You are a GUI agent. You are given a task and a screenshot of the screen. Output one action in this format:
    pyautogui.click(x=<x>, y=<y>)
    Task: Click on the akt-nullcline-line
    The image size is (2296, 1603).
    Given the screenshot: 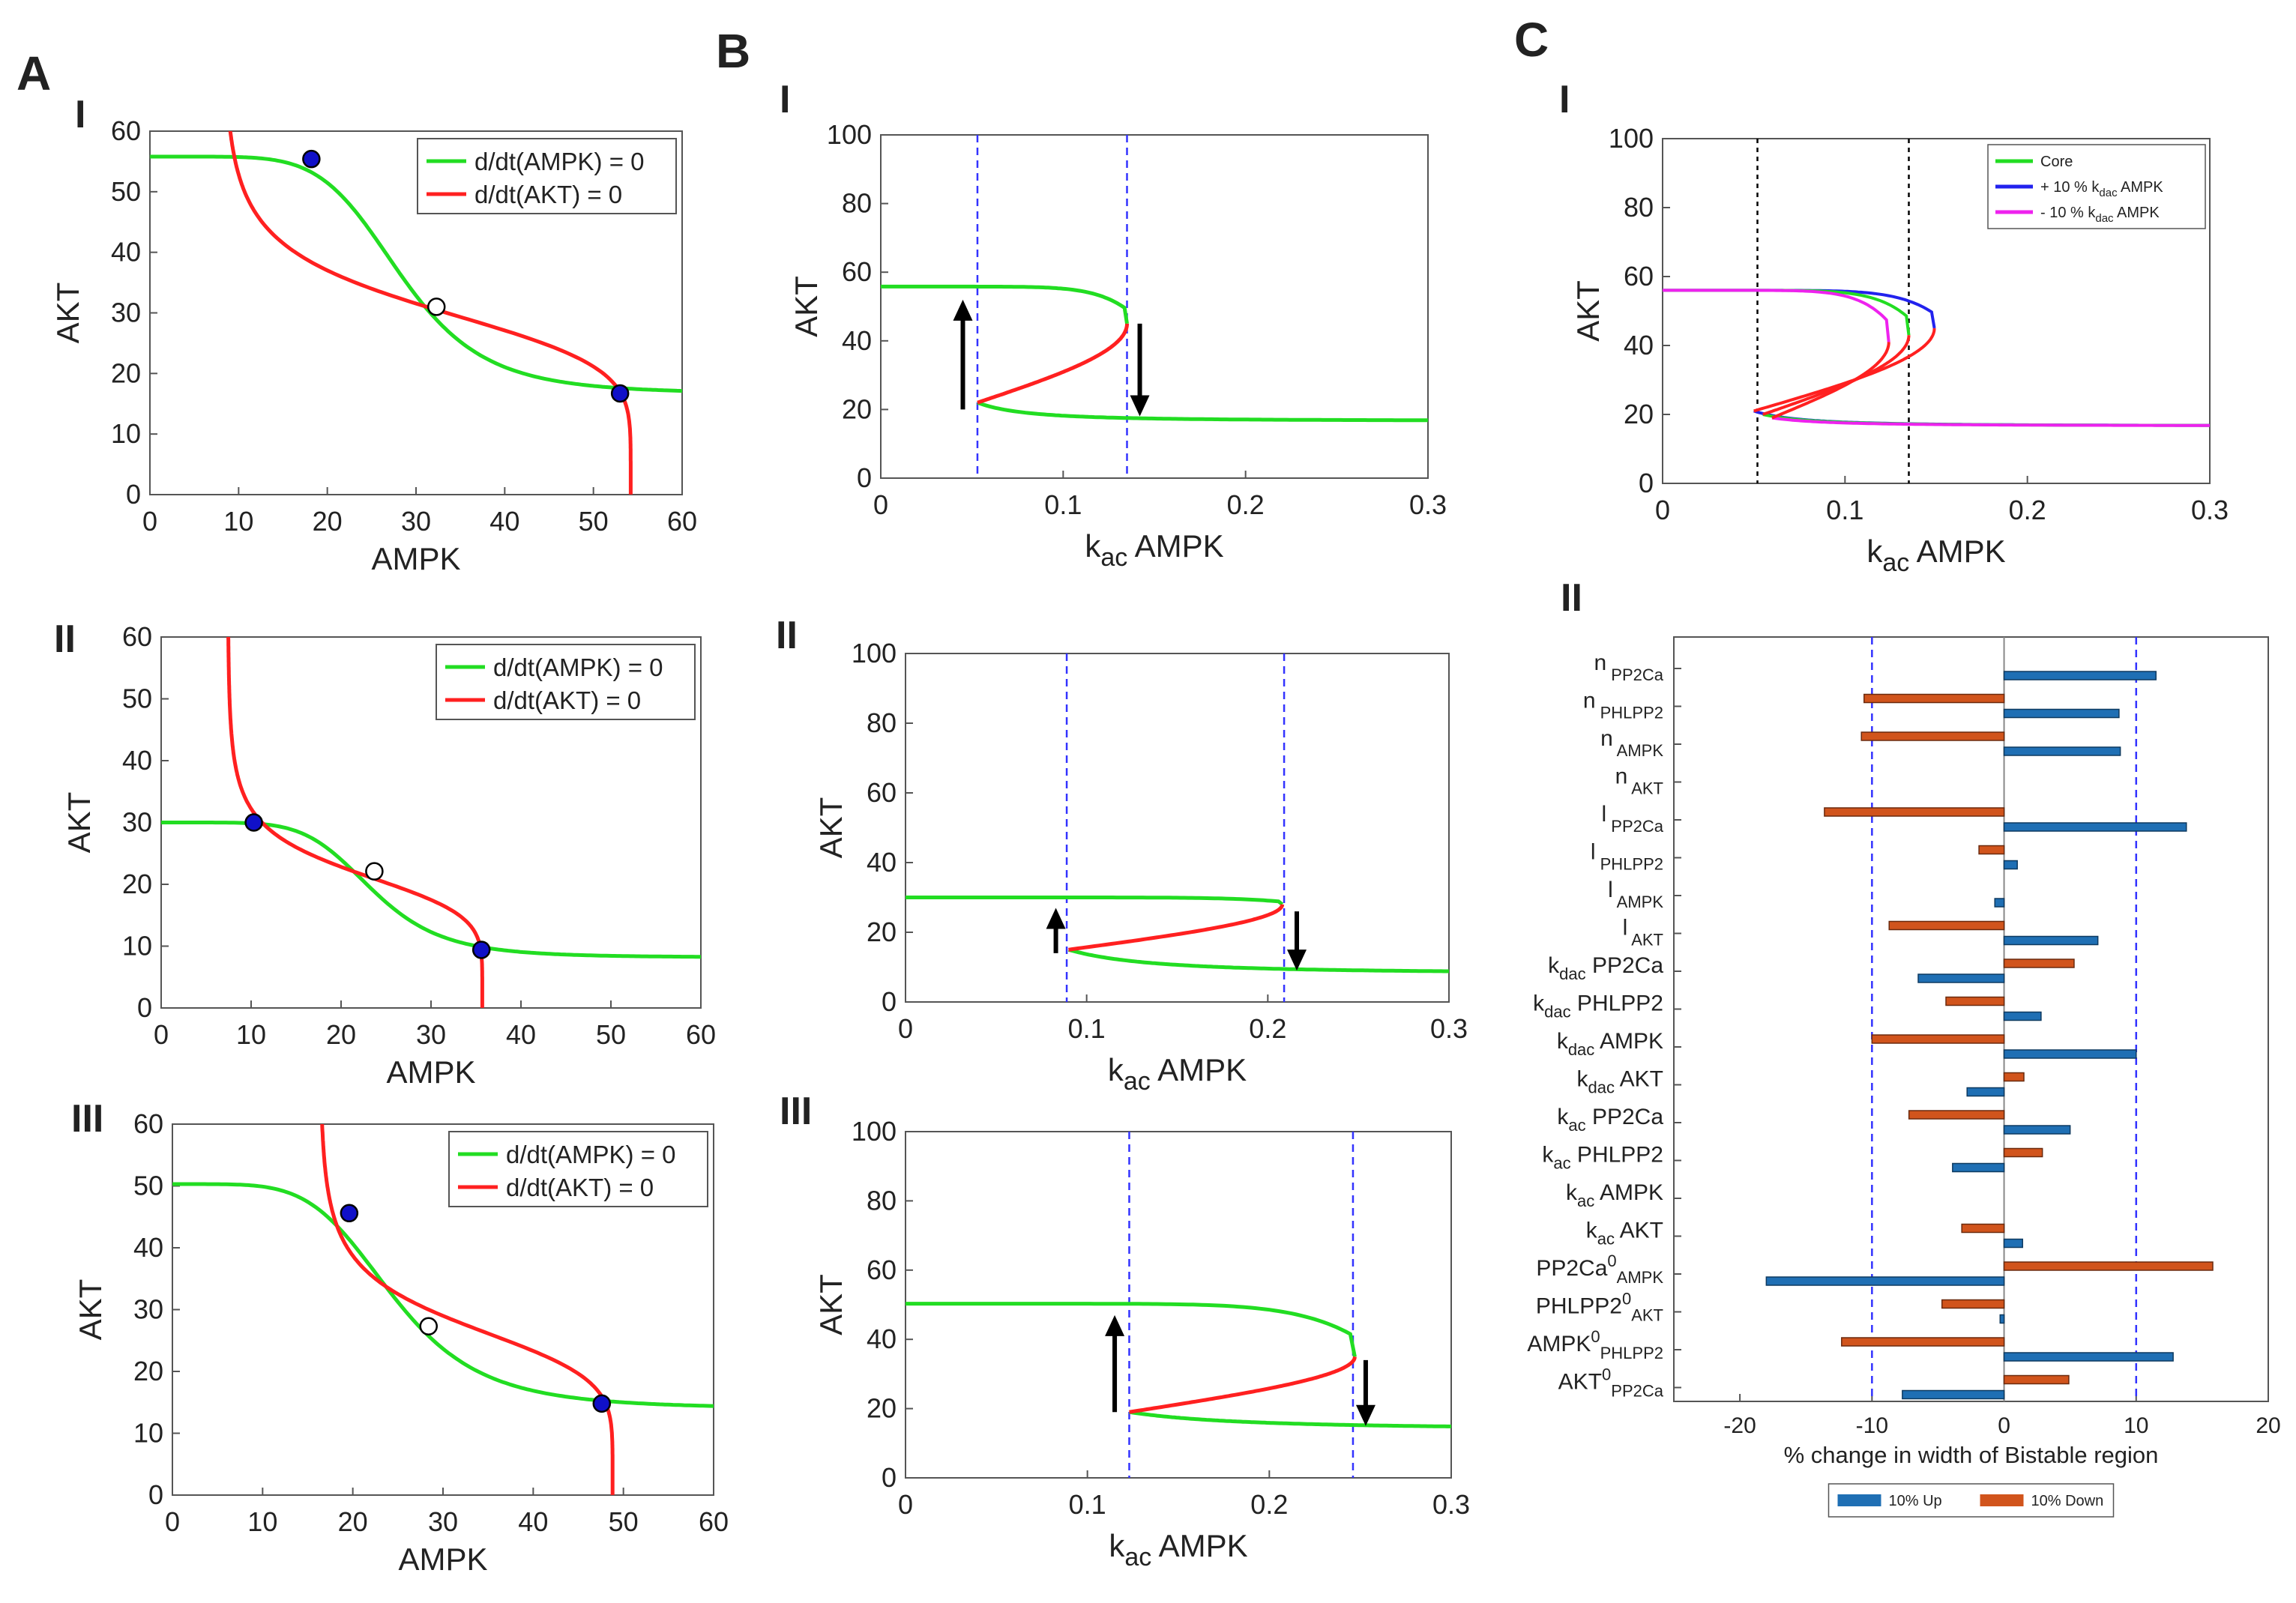 What is the action you would take?
    pyautogui.click(x=468, y=1309)
    